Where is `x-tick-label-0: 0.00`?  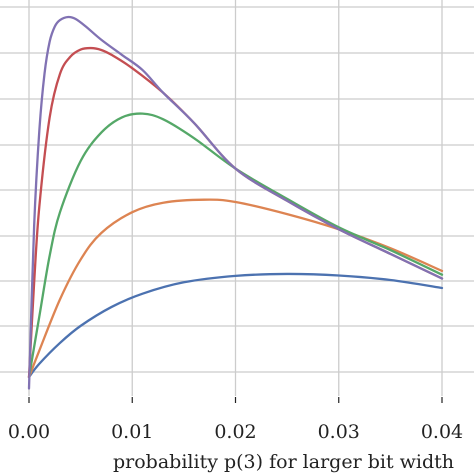 x-tick-label-0: 0.00 is located at coordinates (29, 432).